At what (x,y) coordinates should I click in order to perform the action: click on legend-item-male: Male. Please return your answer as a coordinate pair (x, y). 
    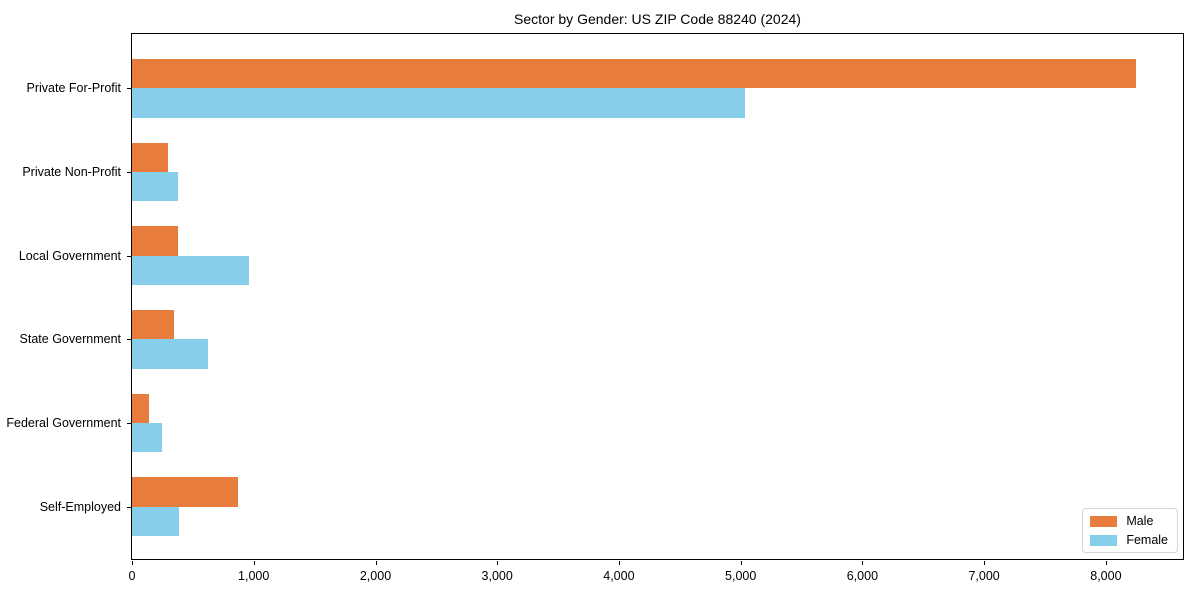
    Looking at the image, I should click on (1129, 521).